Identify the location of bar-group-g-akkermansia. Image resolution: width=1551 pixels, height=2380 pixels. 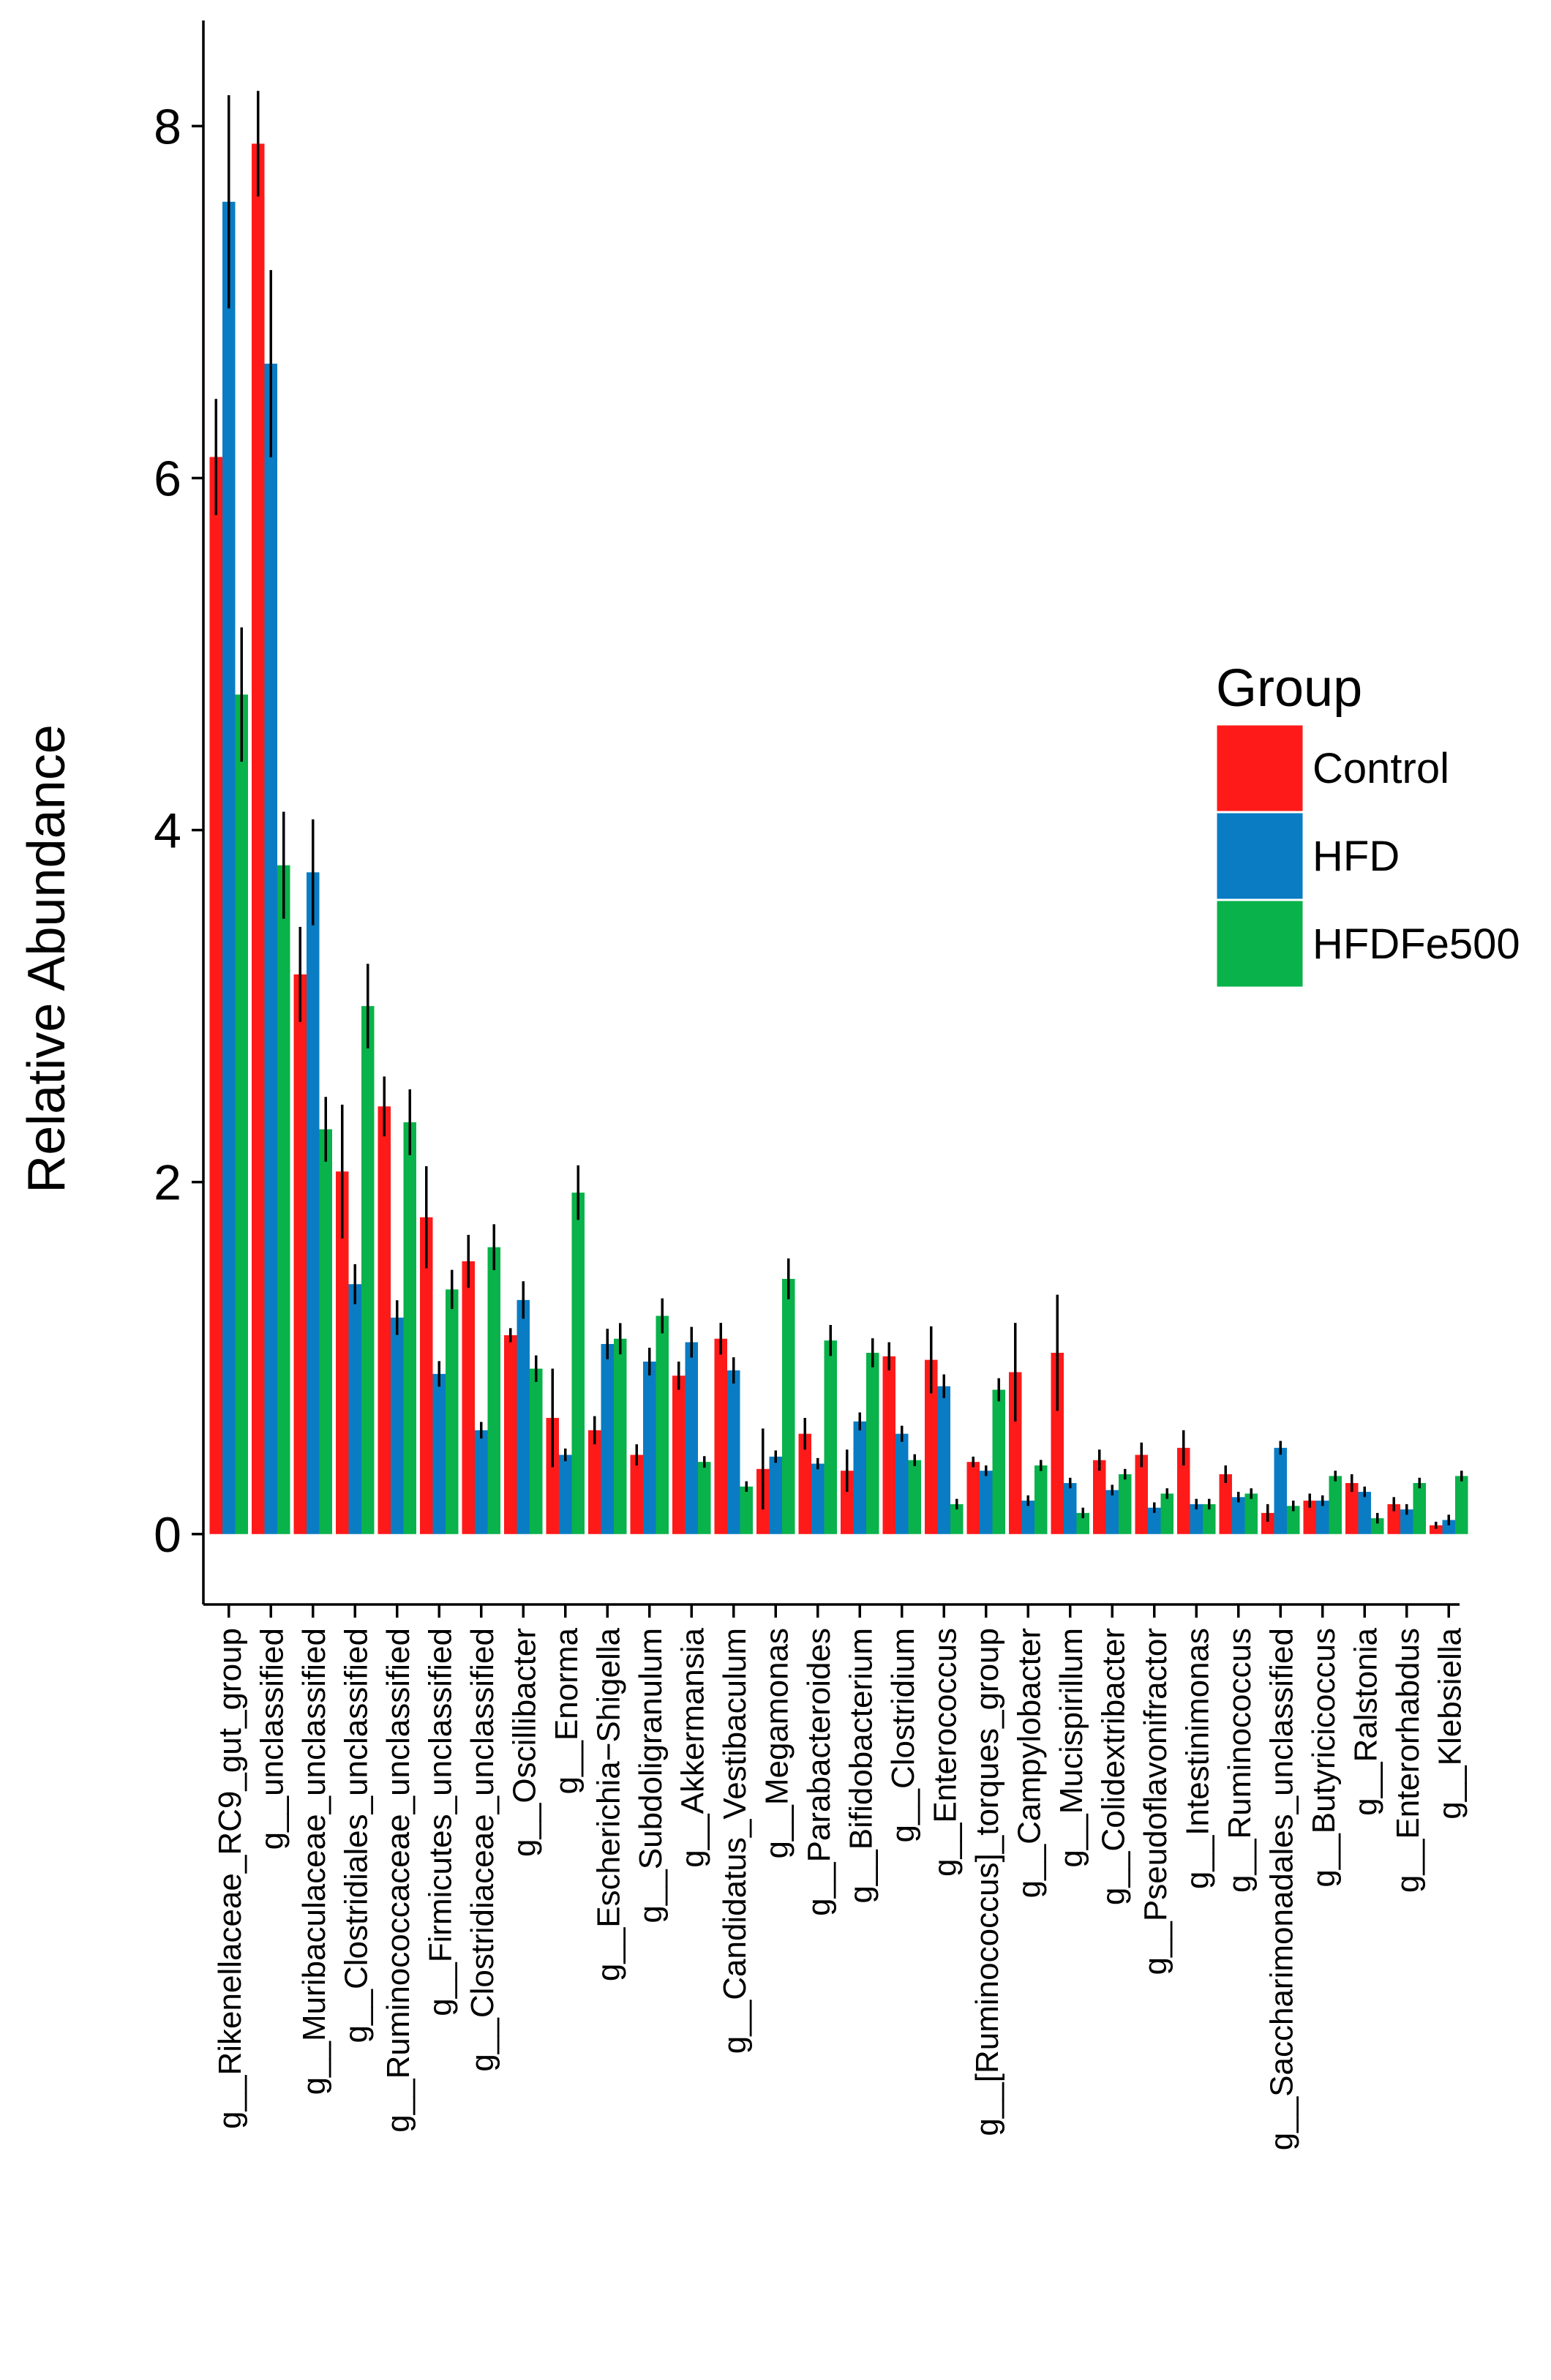
(691, 1430).